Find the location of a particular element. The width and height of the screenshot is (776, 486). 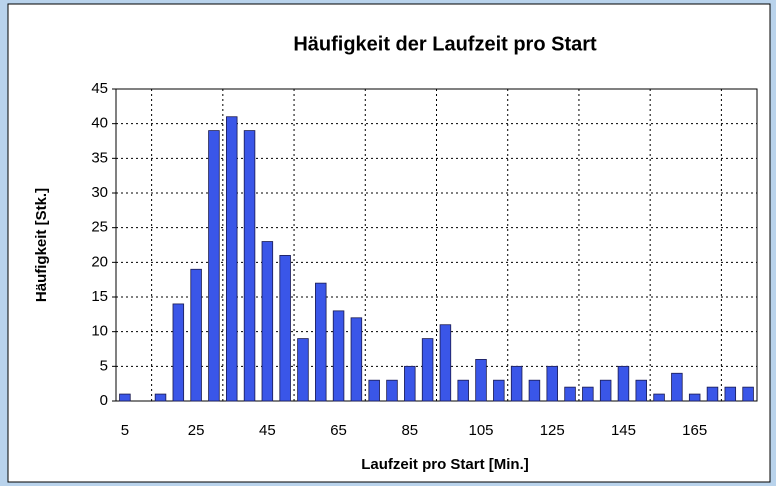

x-tick-label: 65 is located at coordinates (338, 430).